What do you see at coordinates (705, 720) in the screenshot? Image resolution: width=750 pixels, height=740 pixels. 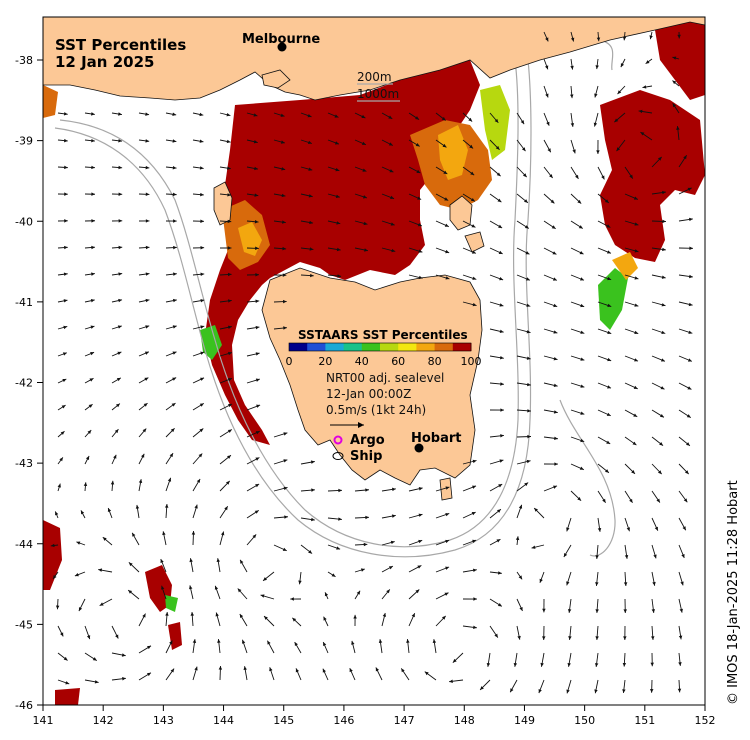 I see `x-tick-label: 152` at bounding box center [705, 720].